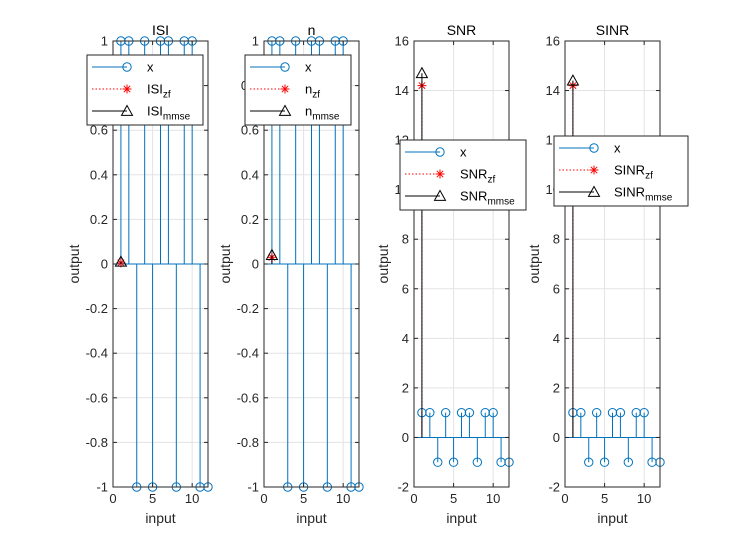  Describe the element at coordinates (141, 113) in the screenshot. I see `legend-entry: ISImmse` at that location.